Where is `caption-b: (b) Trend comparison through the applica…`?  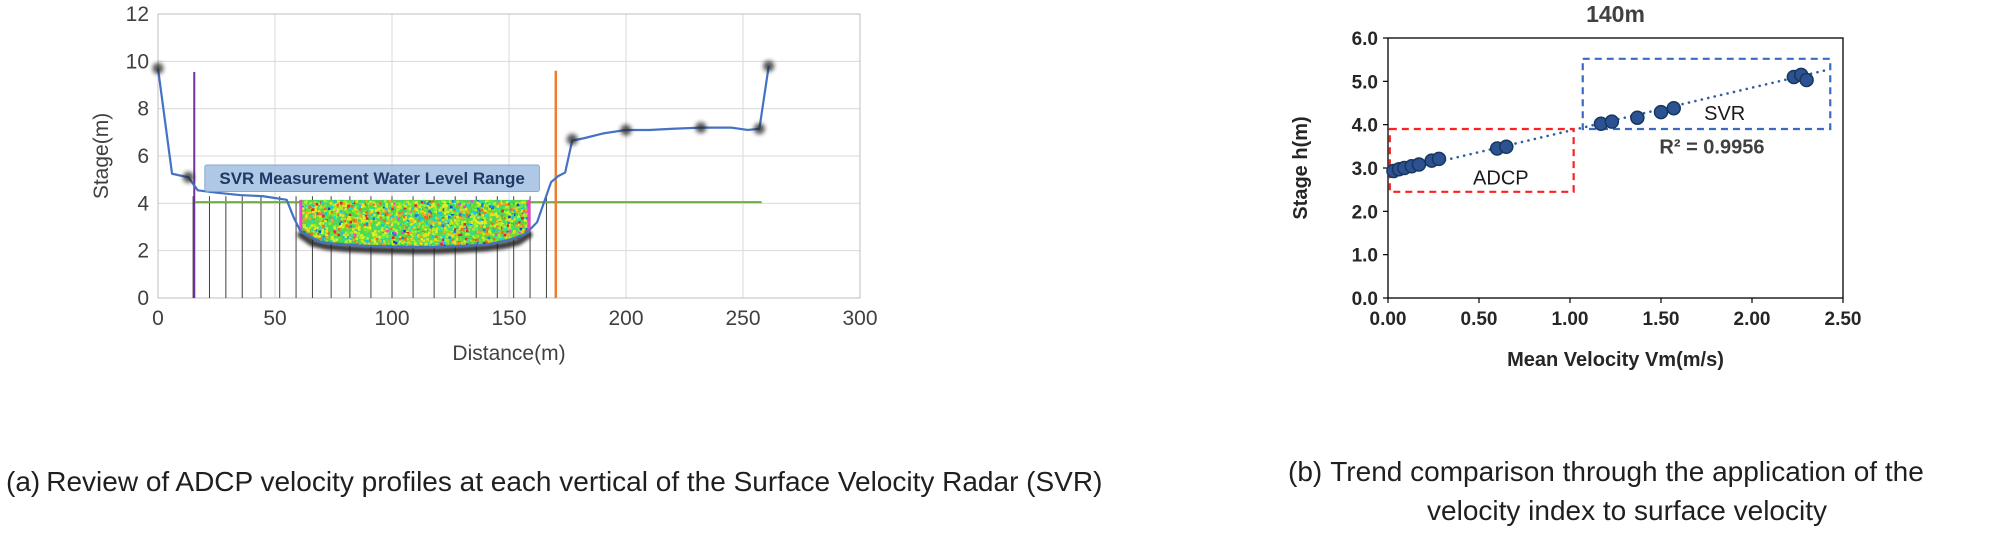
caption-b: (b) Trend comparison through the applica… is located at coordinates (1606, 491).